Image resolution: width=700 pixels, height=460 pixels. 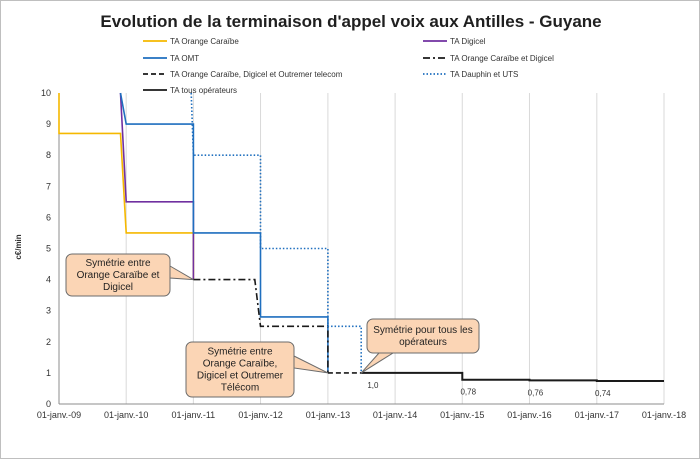 What do you see at coordinates (462, 415) in the screenshot?
I see `x-tick-label: 01-janv.-15` at bounding box center [462, 415].